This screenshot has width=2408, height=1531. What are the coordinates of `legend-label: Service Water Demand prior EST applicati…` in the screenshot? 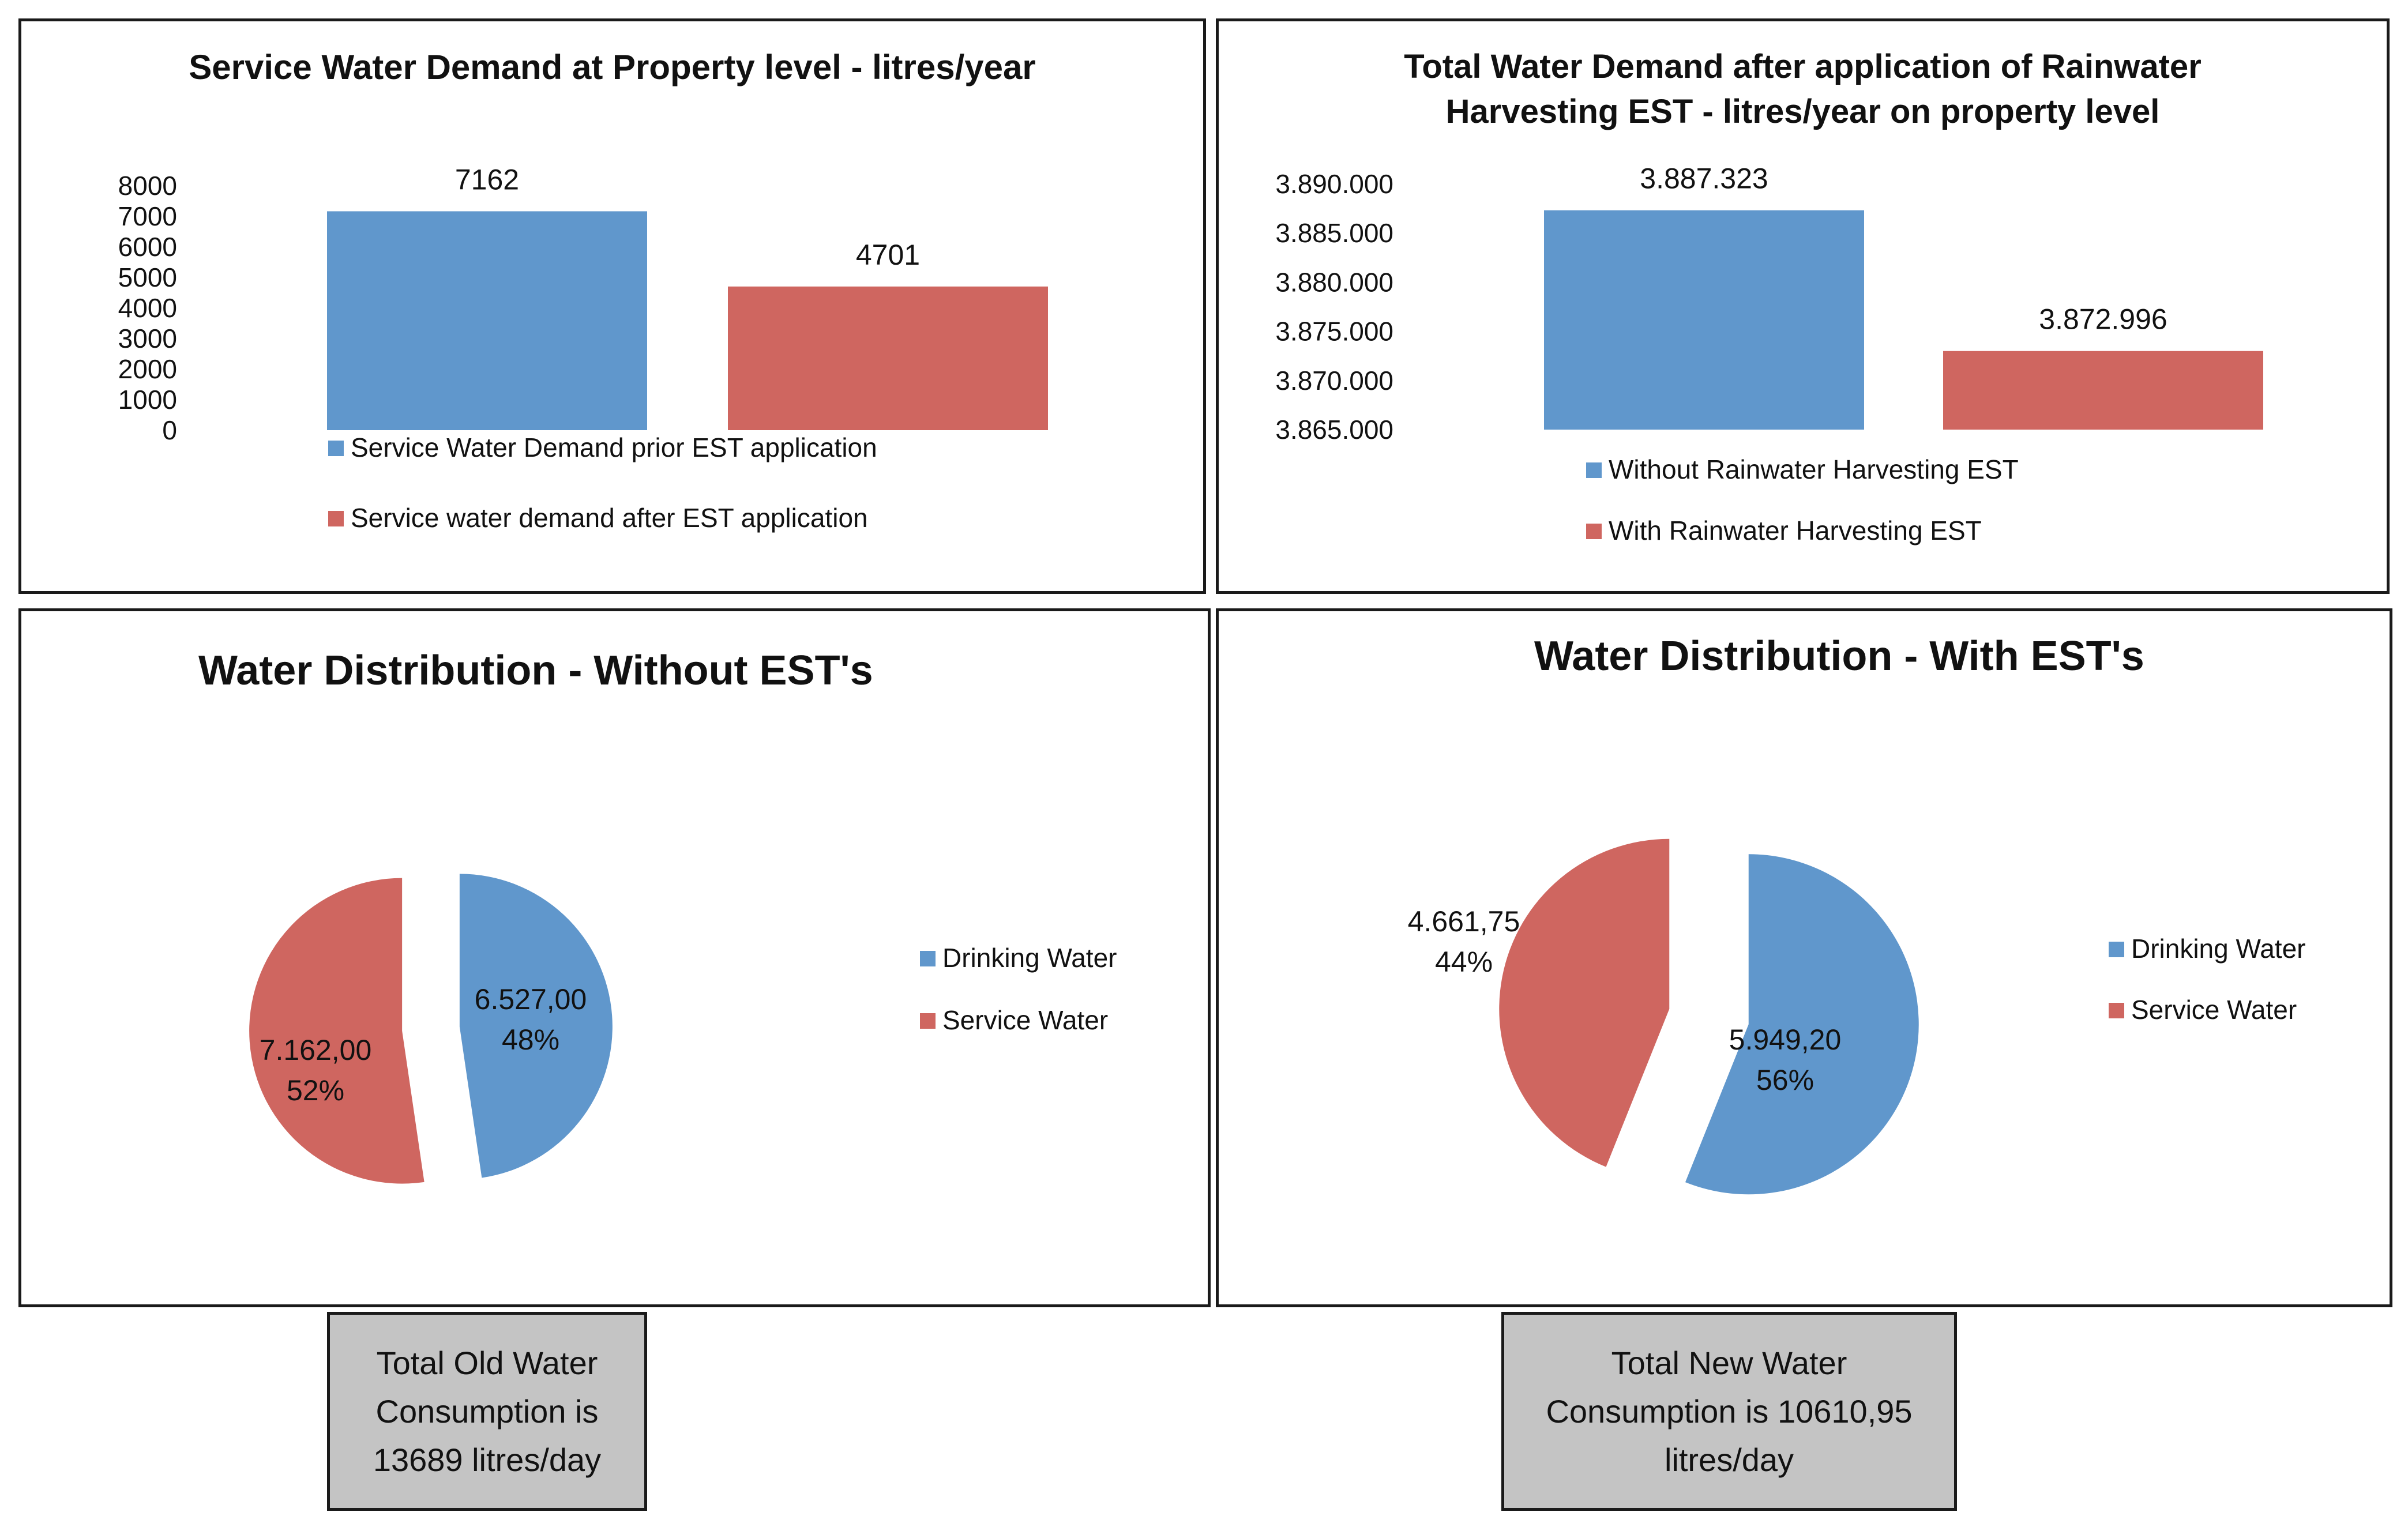 It's located at (614, 447).